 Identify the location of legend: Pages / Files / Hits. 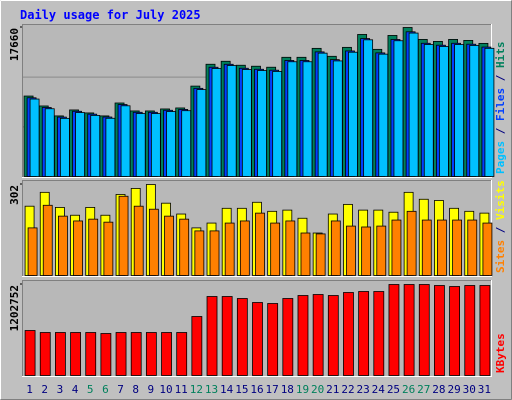
(500, 108).